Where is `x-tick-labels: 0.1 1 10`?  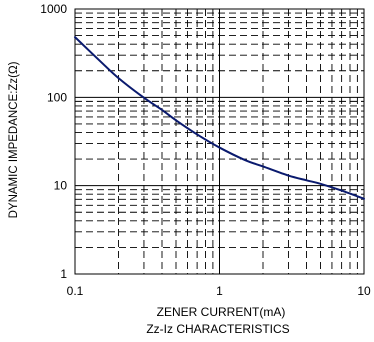
x-tick-labels: 0.1 1 10 is located at coordinates (219, 291).